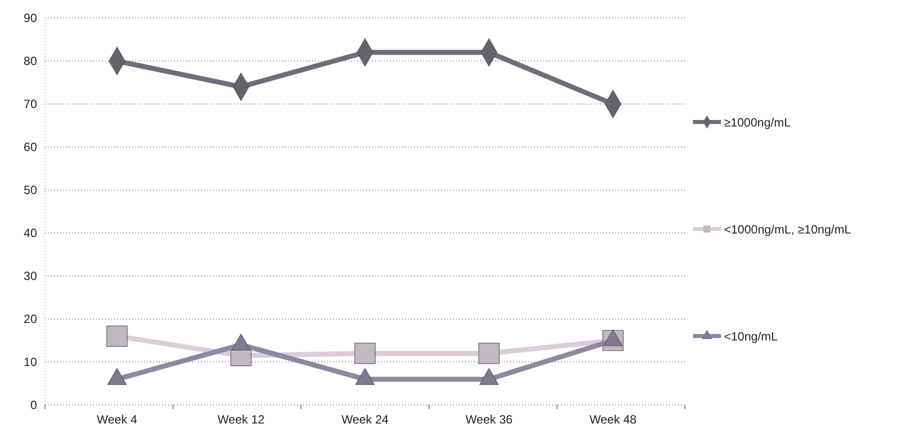 This screenshot has width=901, height=434. I want to click on y-tick-label: 80, so click(31, 61).